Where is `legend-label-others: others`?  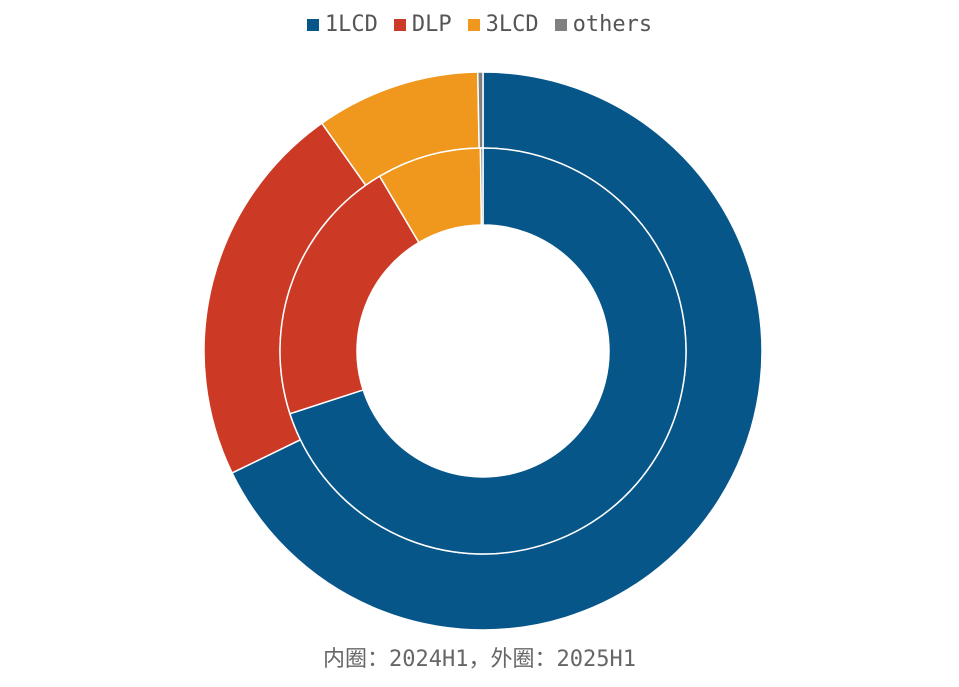
legend-label-others: others is located at coordinates (612, 24).